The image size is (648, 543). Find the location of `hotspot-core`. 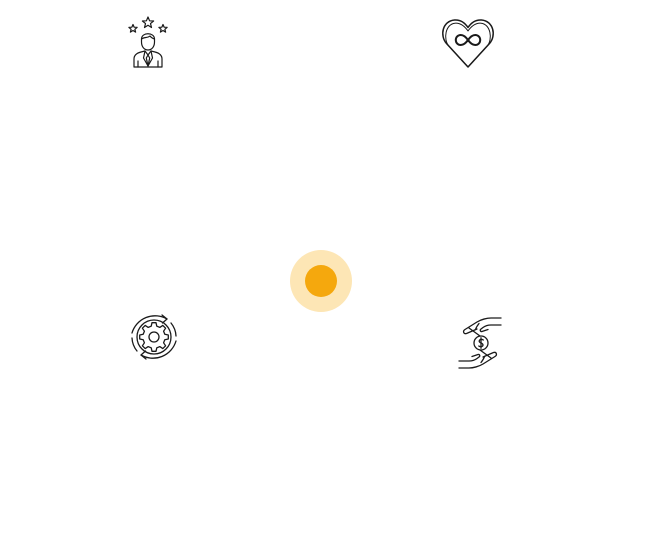

hotspot-core is located at coordinates (321, 281).